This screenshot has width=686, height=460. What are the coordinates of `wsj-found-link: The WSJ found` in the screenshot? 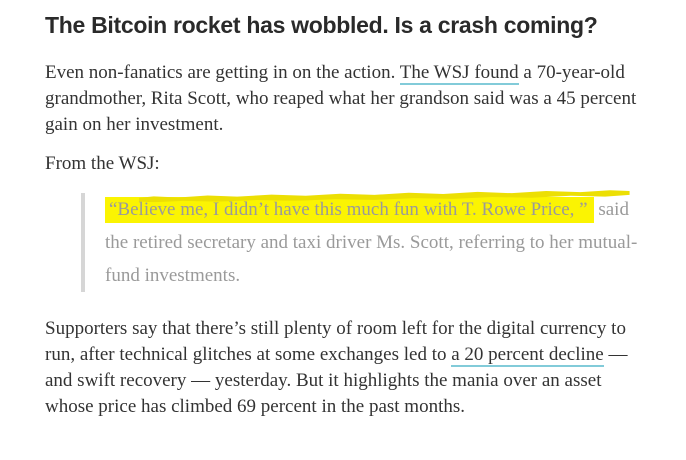 It's located at (459, 73).